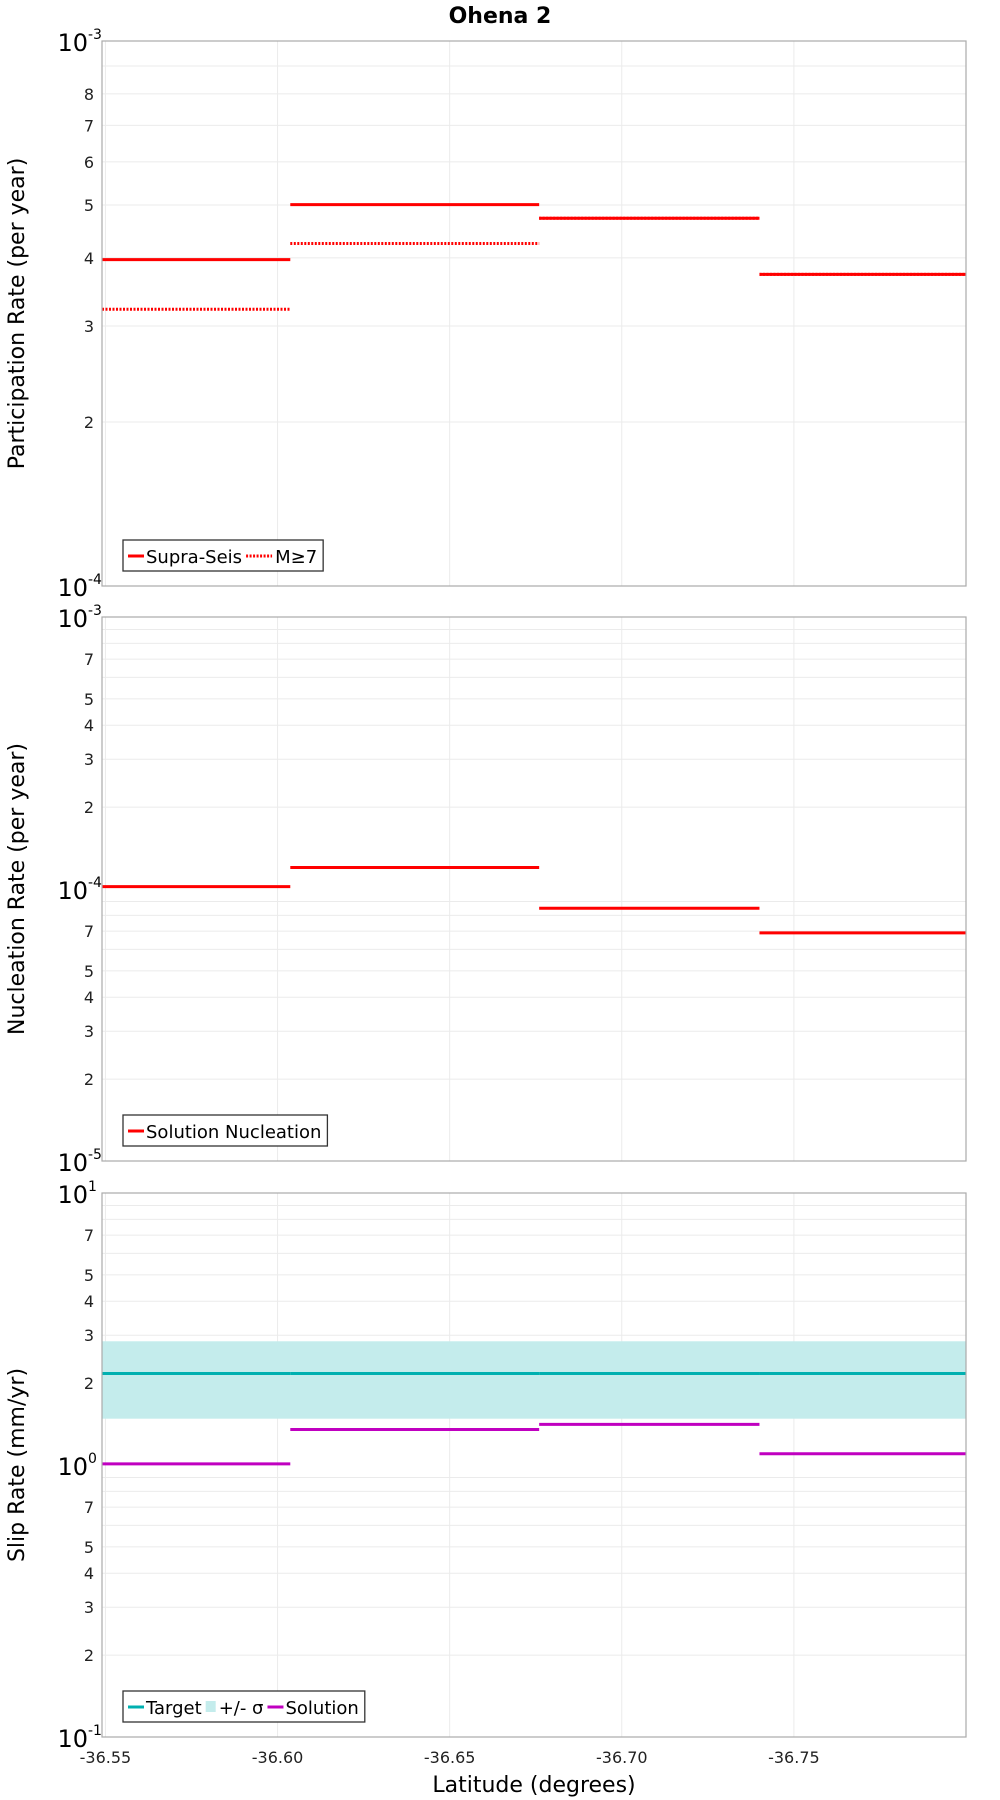 The height and width of the screenshot is (1800, 1000). Describe the element at coordinates (233, 1132) in the screenshot. I see `legend-label: Solution Nucleation` at that location.